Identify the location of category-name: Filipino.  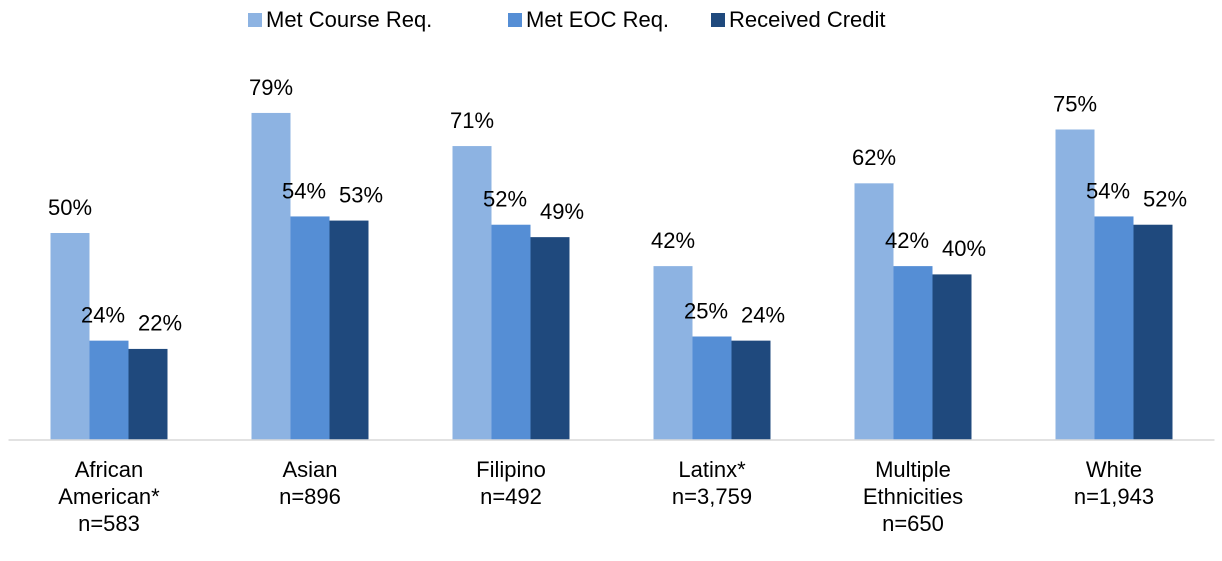
(511, 469).